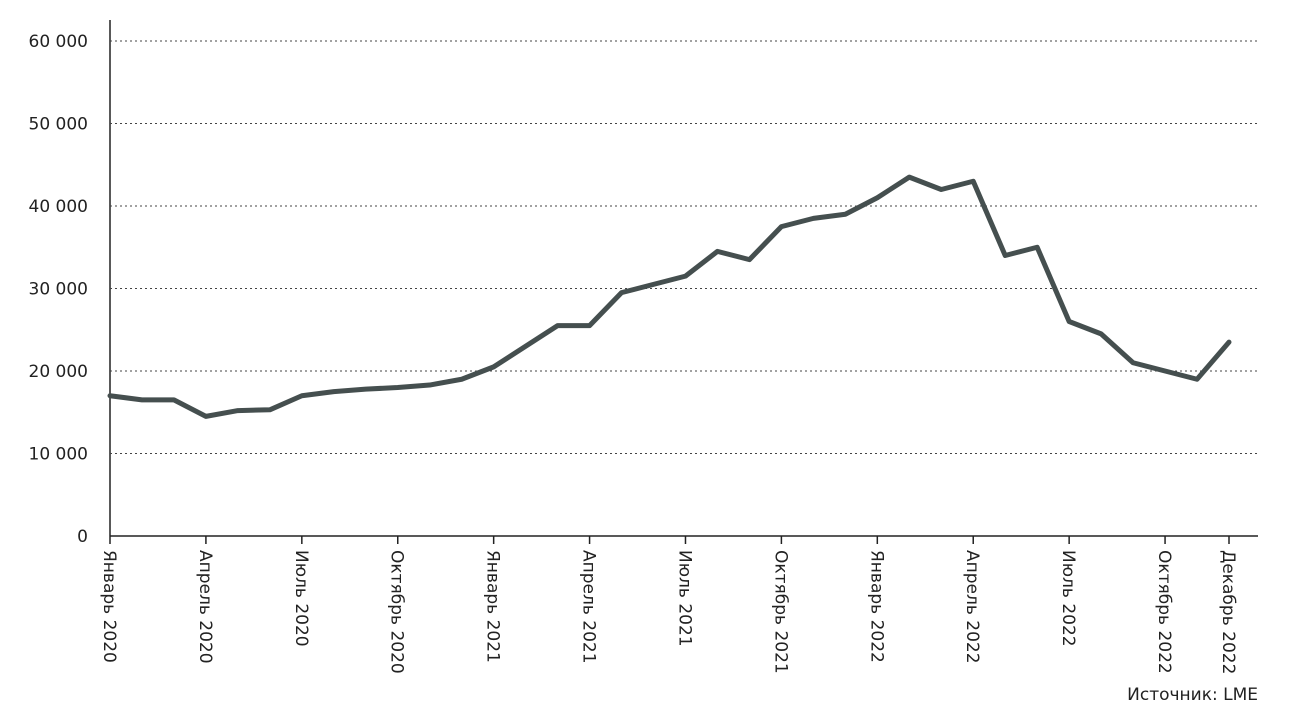 This screenshot has height=726, width=1294. What do you see at coordinates (1164, 612) in the screenshot?
I see `x-tick-label: Октябрь 2022` at bounding box center [1164, 612].